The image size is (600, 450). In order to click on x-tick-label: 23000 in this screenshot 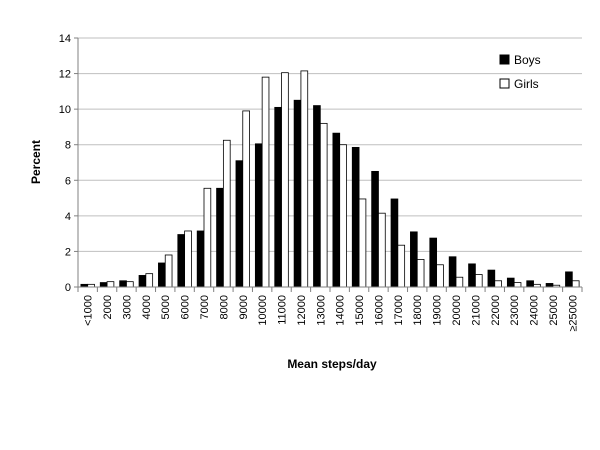, I will do `click(515, 310)`.